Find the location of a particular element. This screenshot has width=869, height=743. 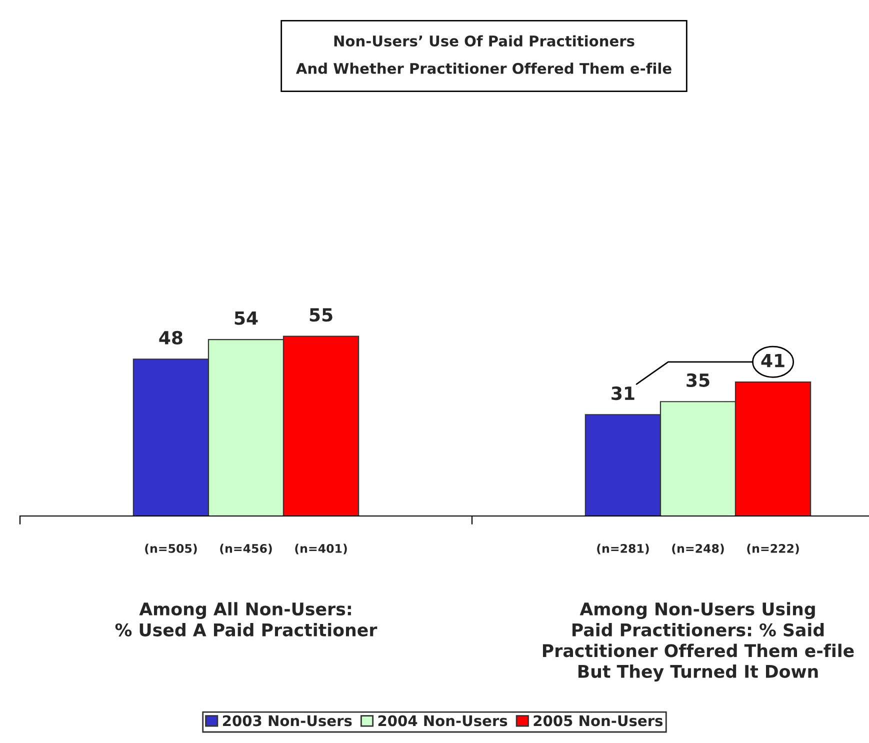

text: (n=401) is located at coordinates (321, 549).